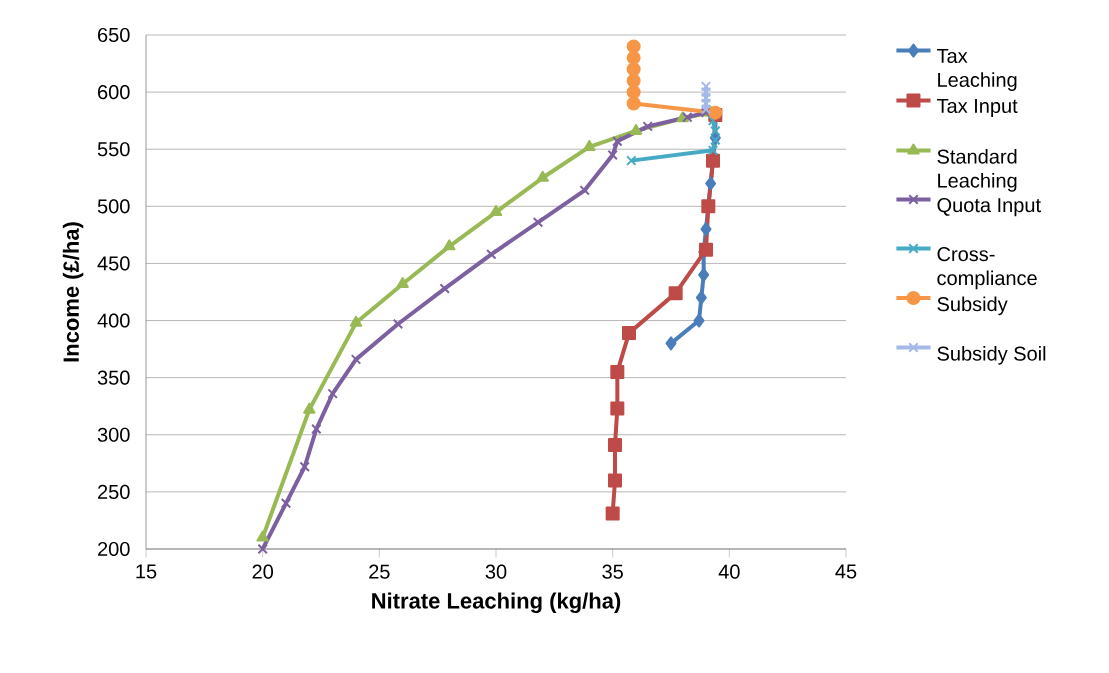 The height and width of the screenshot is (673, 1109). What do you see at coordinates (987, 268) in the screenshot?
I see `legend-label: Cross-compliance` at bounding box center [987, 268].